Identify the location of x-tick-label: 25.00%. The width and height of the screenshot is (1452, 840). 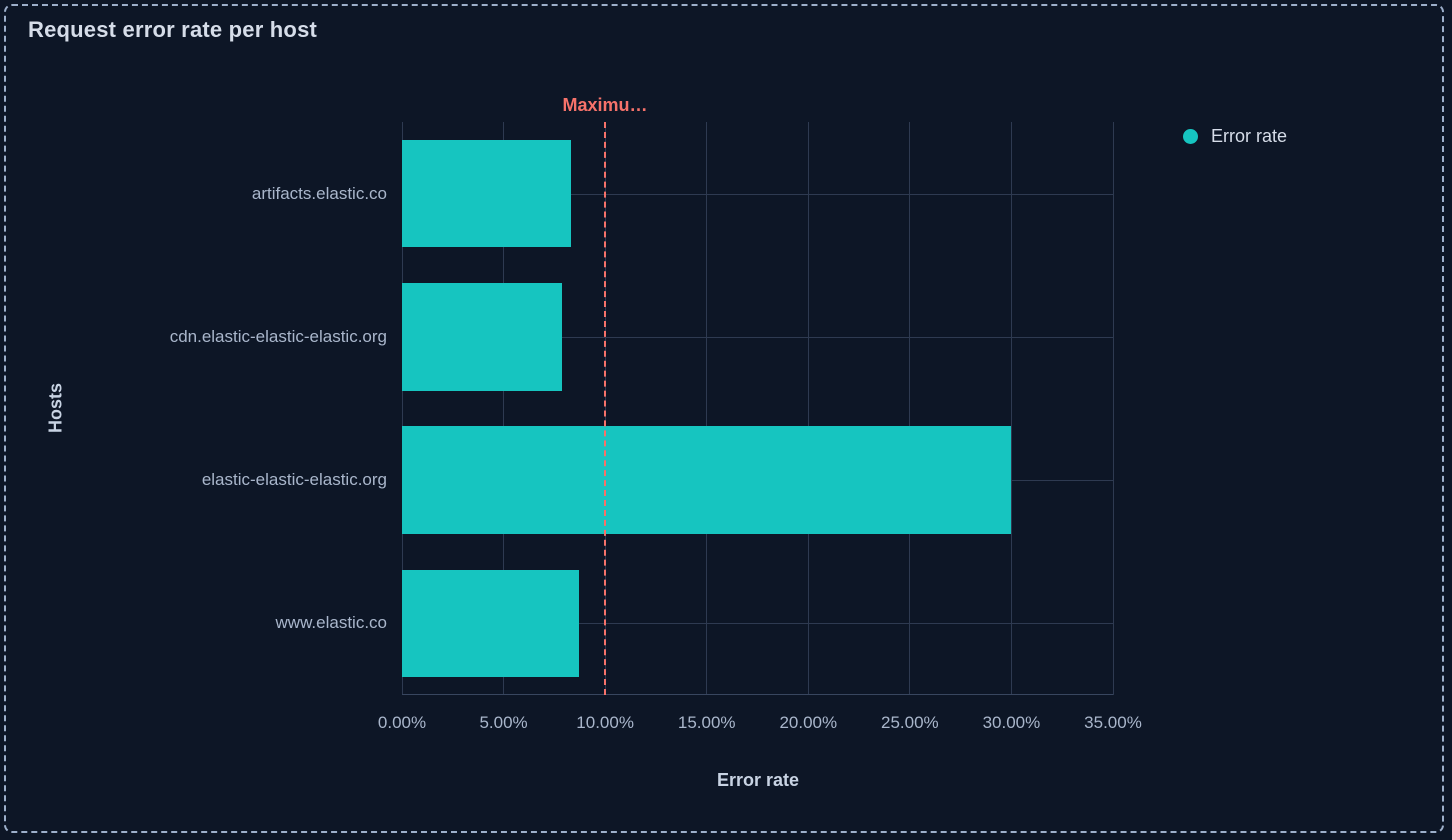
(910, 722).